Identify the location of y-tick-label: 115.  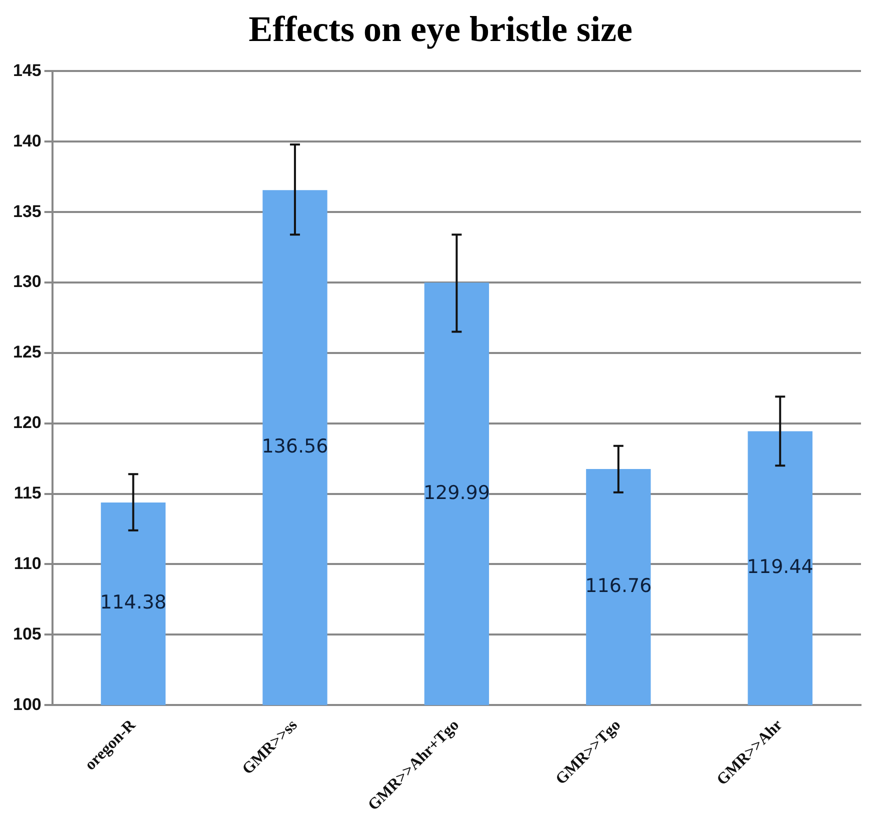
(28, 492).